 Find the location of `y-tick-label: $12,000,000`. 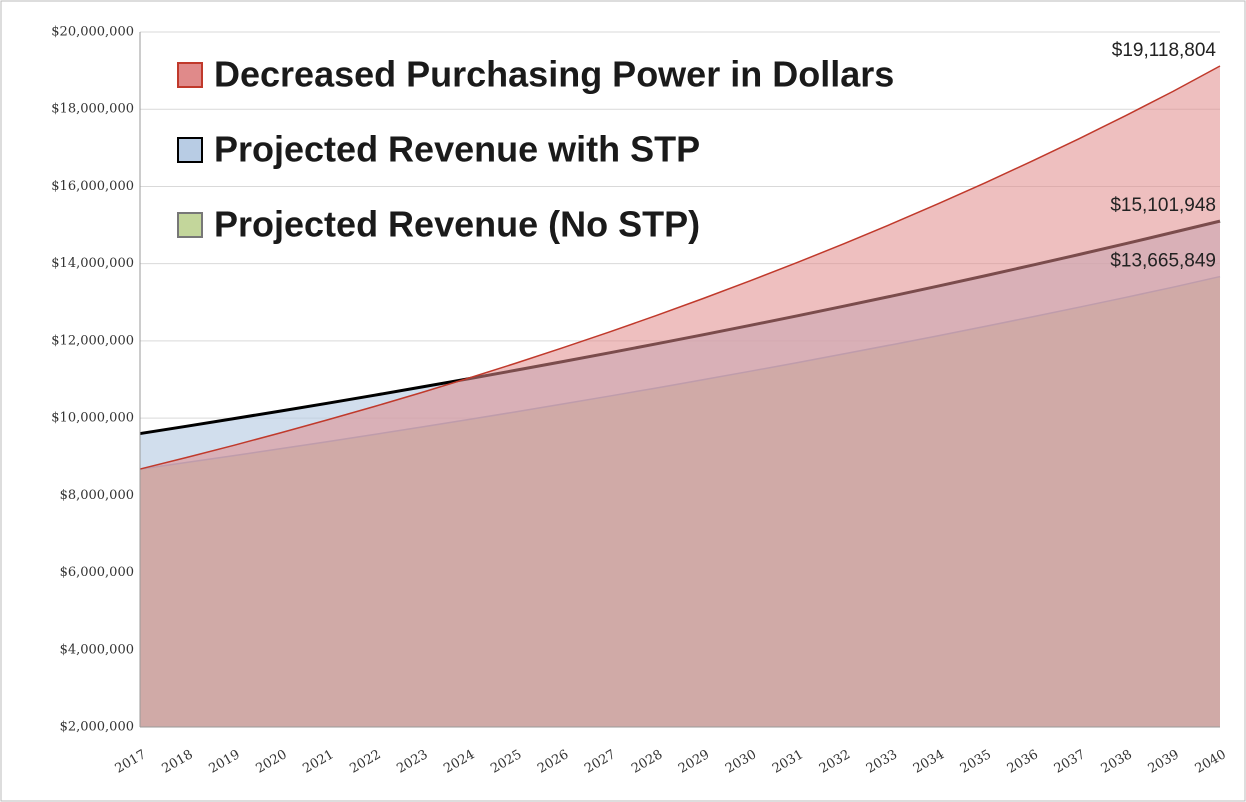

y-tick-label: $12,000,000 is located at coordinates (92, 340).